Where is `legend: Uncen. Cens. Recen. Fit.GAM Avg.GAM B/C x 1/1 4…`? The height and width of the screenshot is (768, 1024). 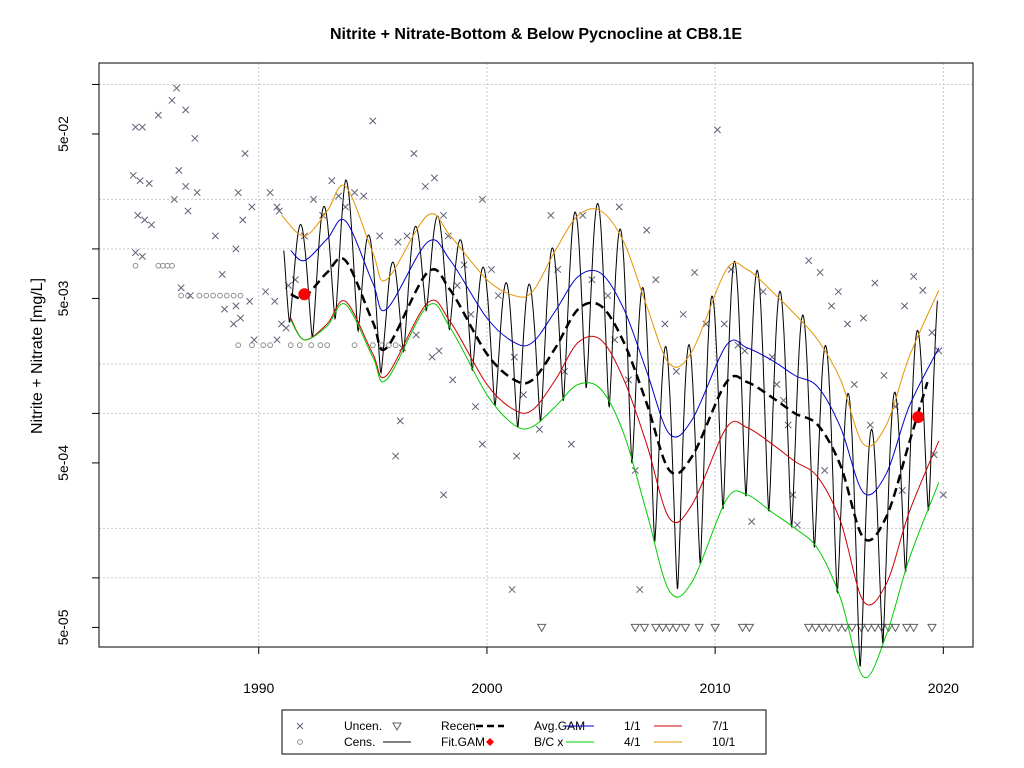
legend: Uncen. Cens. Recen. Fit.GAM Avg.GAM B/C x 1/1 4… is located at coordinates (524, 732).